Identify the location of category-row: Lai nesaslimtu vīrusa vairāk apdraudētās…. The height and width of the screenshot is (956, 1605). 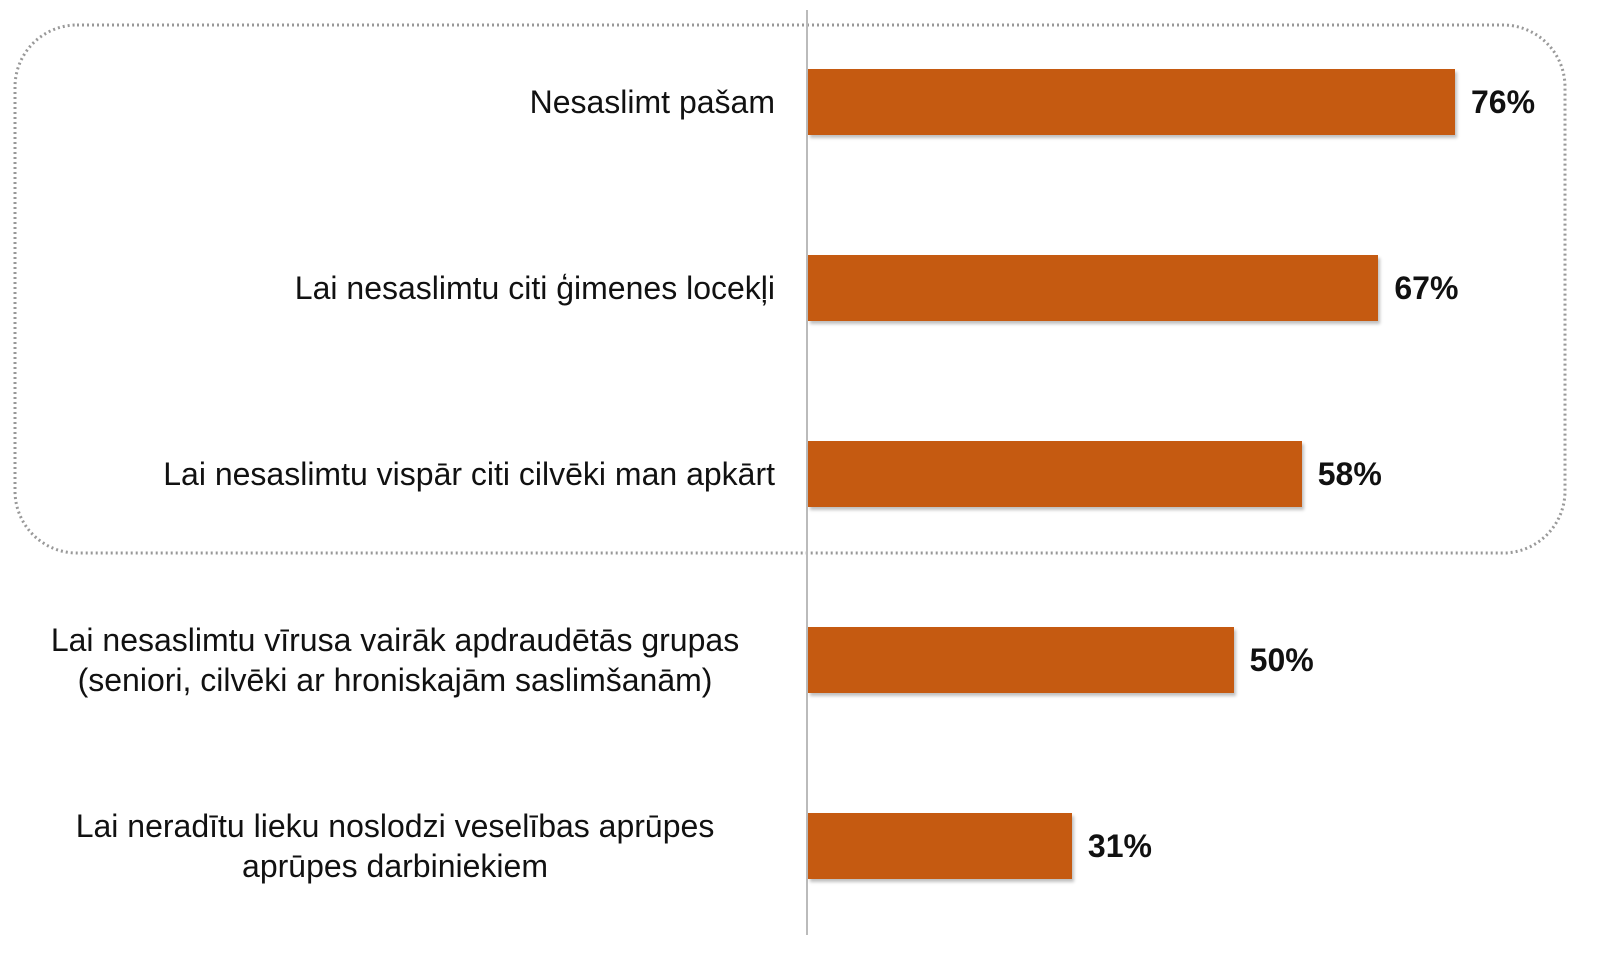
(395, 660).